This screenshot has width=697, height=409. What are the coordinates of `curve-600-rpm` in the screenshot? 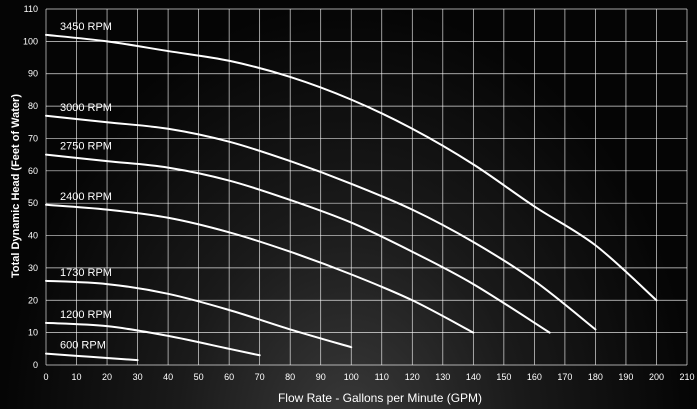 It's located at (92, 357).